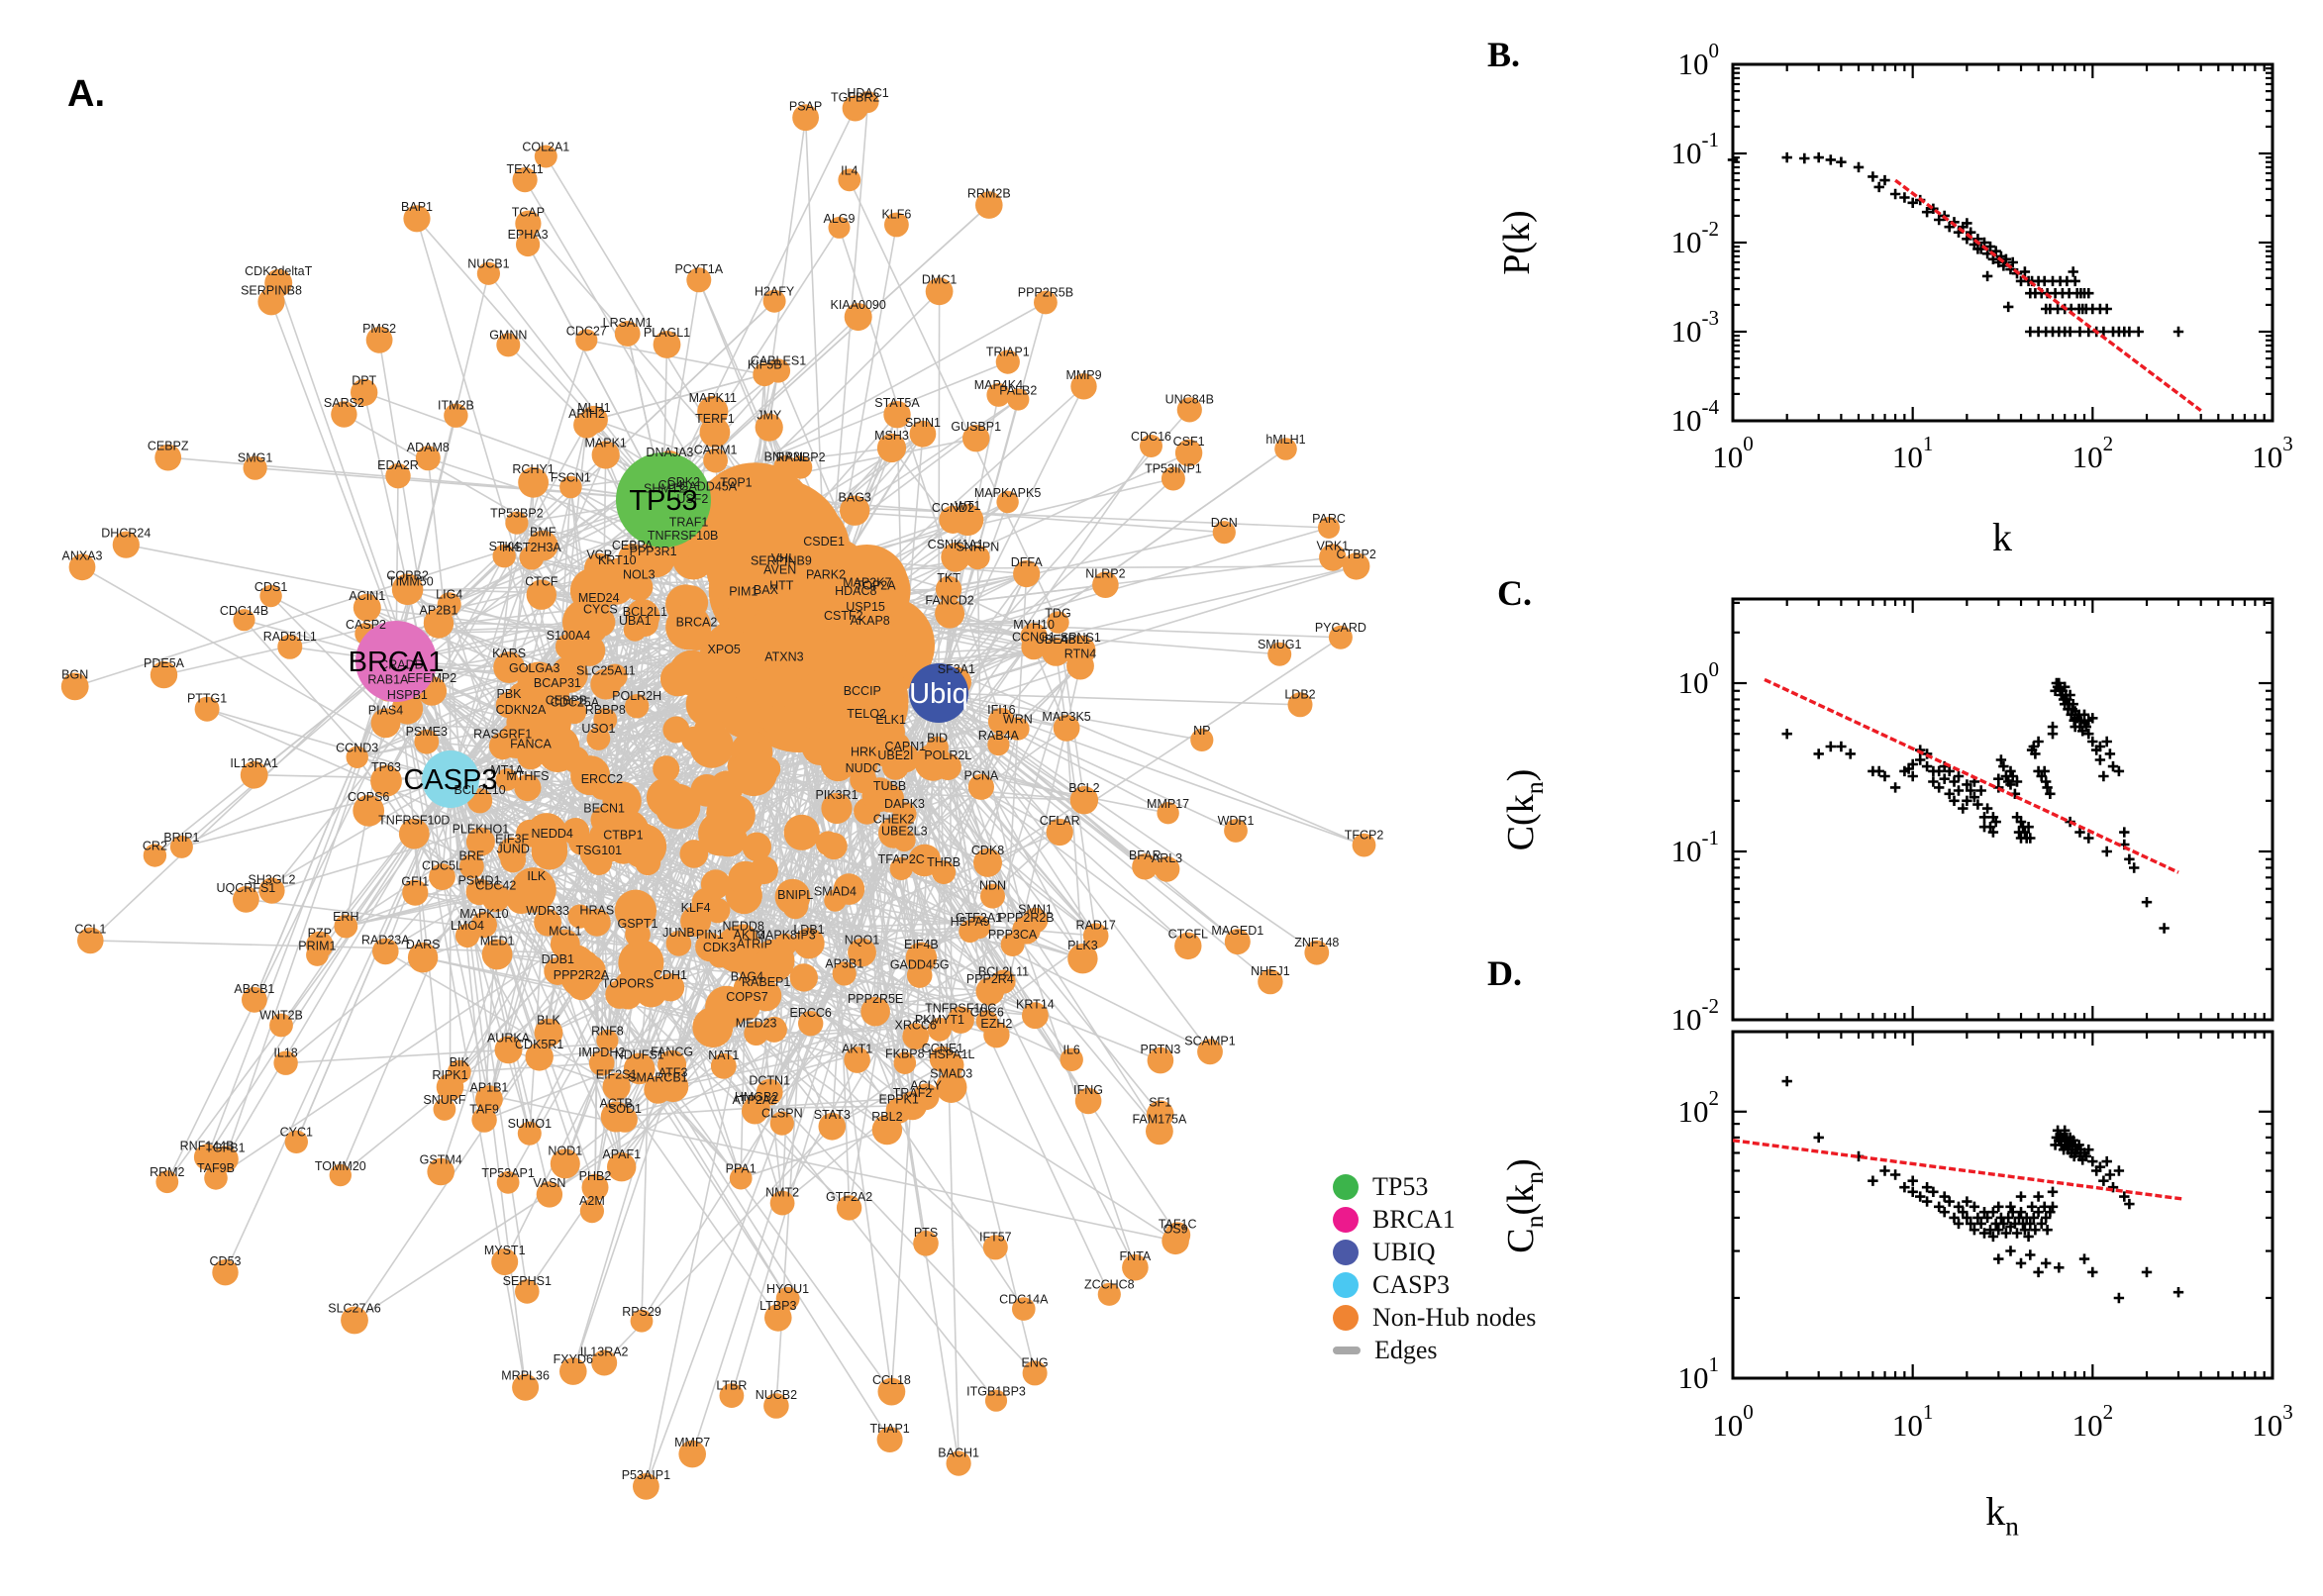  I want to click on svg-text: EPPK1, so click(899, 1100).